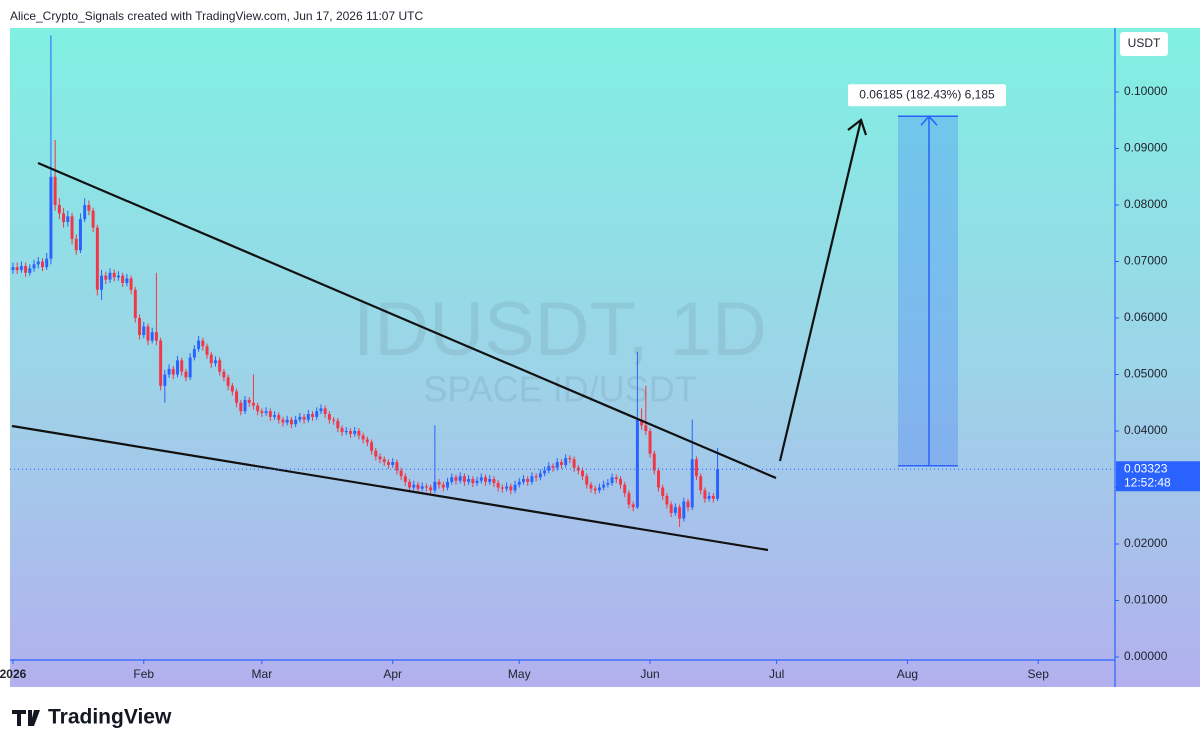 The image size is (1200, 752). I want to click on x-tick-label: Mar, so click(262, 674).